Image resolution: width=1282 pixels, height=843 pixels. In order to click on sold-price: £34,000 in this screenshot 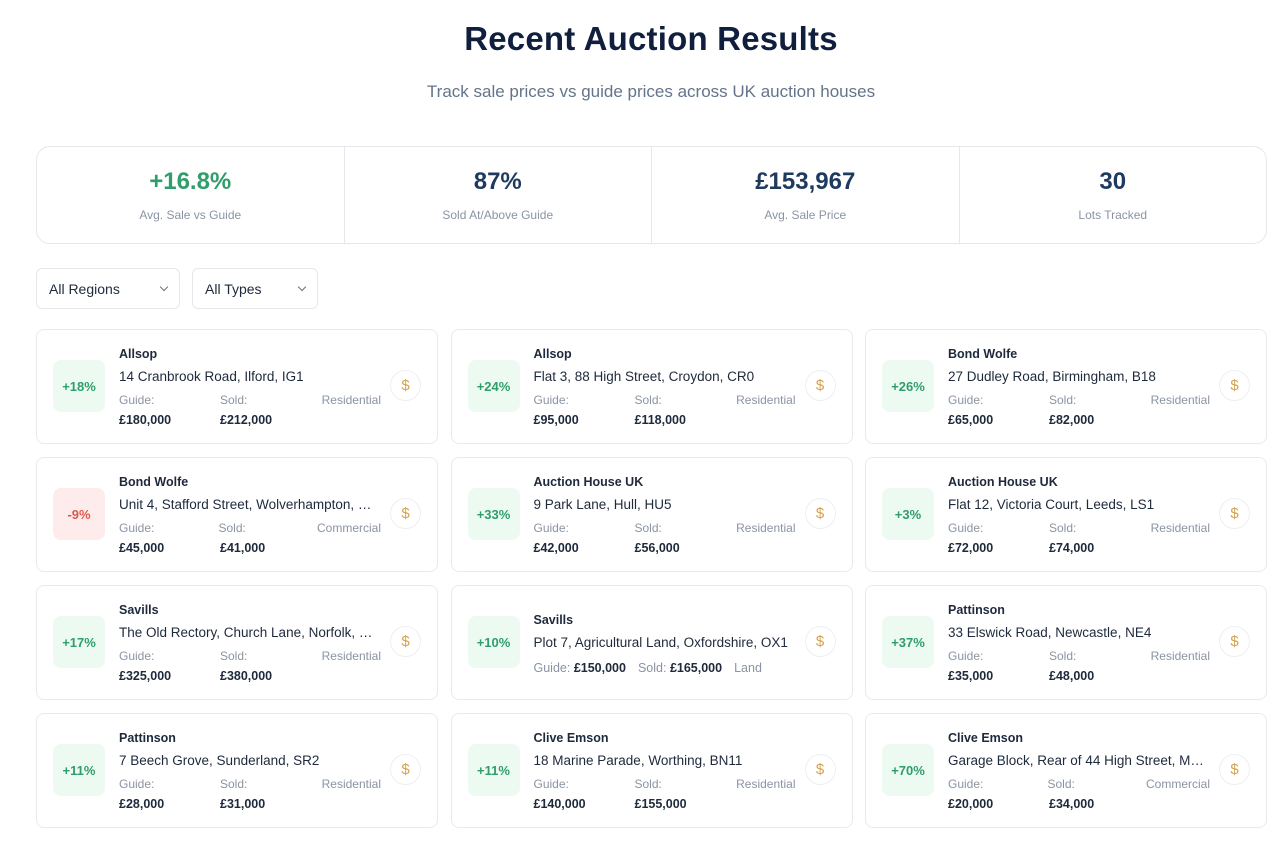, I will do `click(1072, 804)`.